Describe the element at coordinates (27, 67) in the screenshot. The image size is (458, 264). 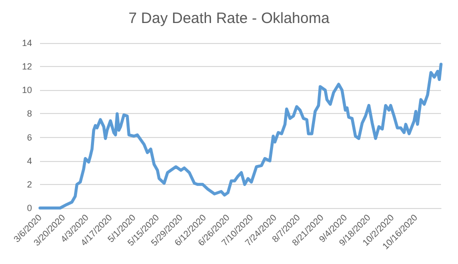
I see `y-tick-label: 12` at that location.